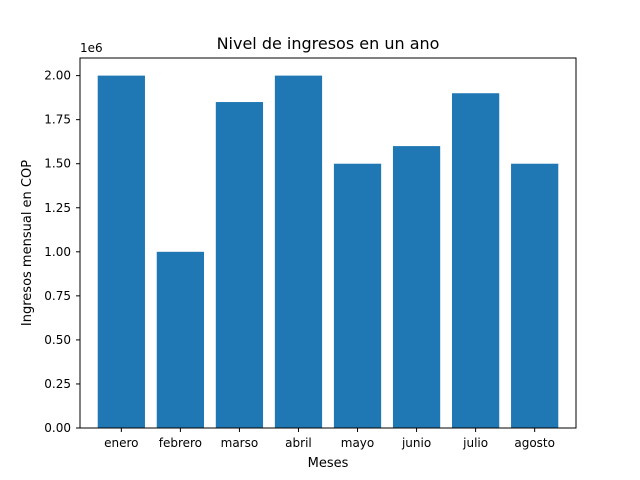 The width and height of the screenshot is (640, 480). What do you see at coordinates (27, 243) in the screenshot?
I see `y-axis-label: Ingresos mensual en COP` at bounding box center [27, 243].